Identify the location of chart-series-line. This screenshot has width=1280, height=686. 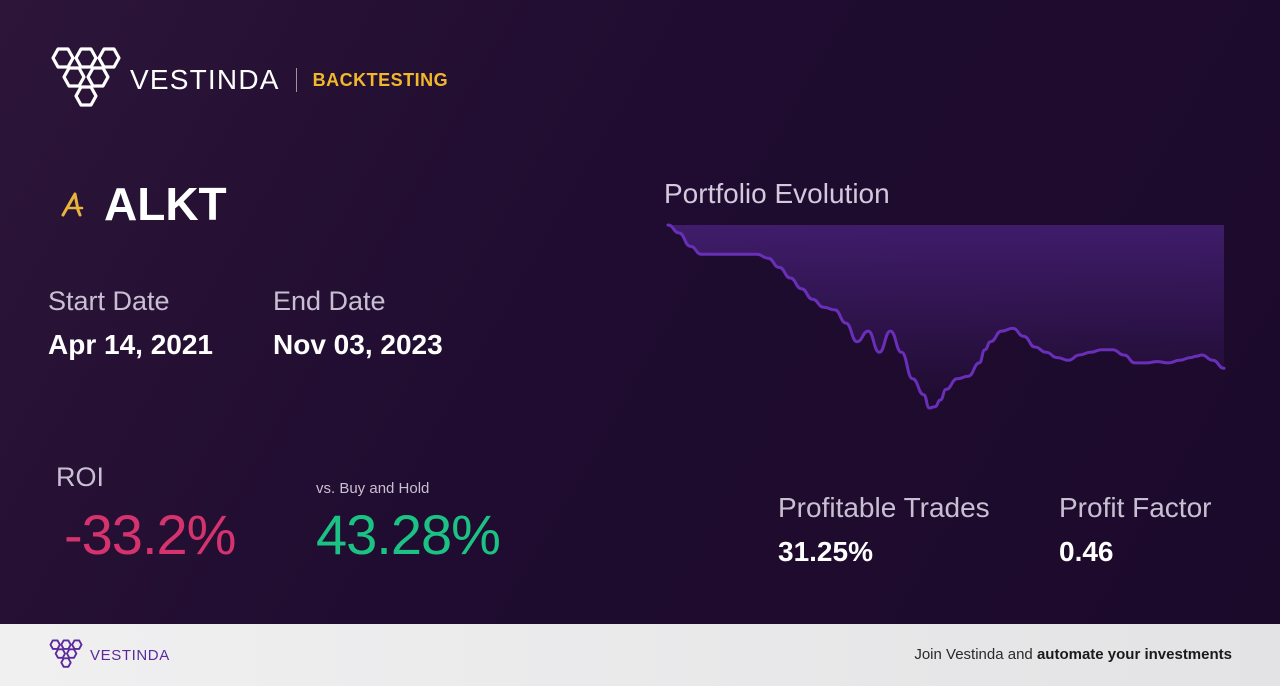
(946, 316).